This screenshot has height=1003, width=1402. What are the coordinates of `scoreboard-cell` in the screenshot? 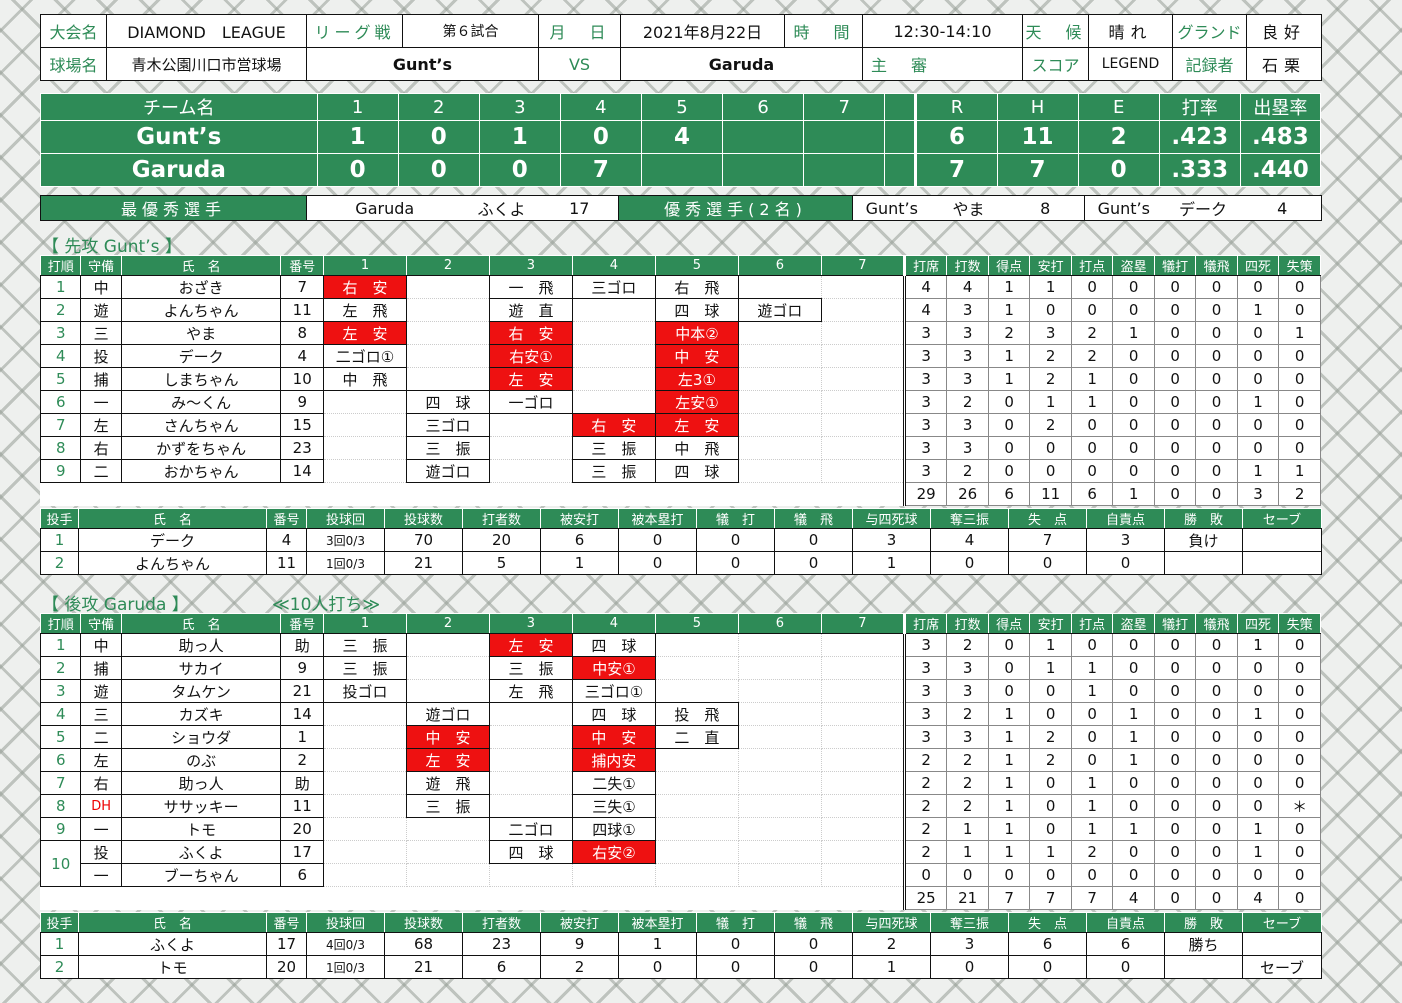 It's located at (844, 170).